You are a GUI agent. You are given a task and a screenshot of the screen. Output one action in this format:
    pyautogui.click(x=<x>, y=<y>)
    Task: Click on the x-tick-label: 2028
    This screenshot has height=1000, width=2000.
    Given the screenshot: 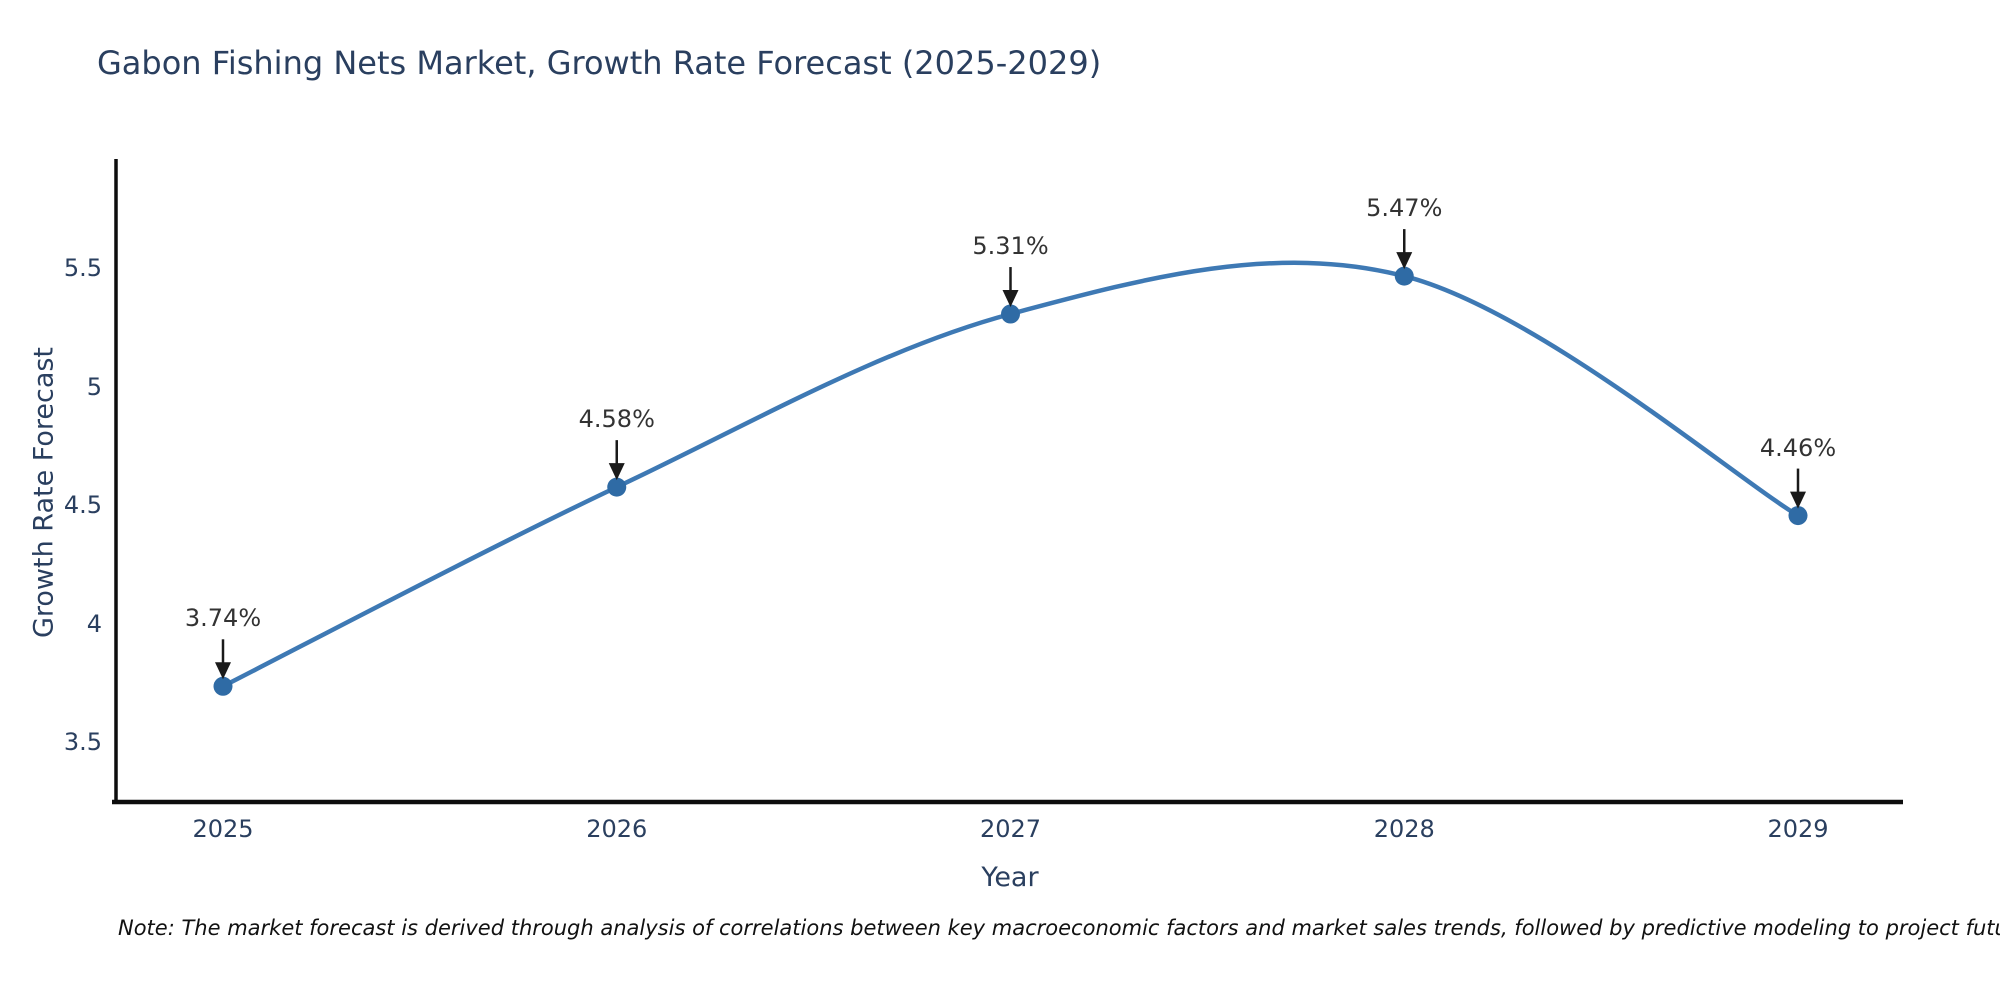 What is the action you would take?
    pyautogui.click(x=1404, y=829)
    